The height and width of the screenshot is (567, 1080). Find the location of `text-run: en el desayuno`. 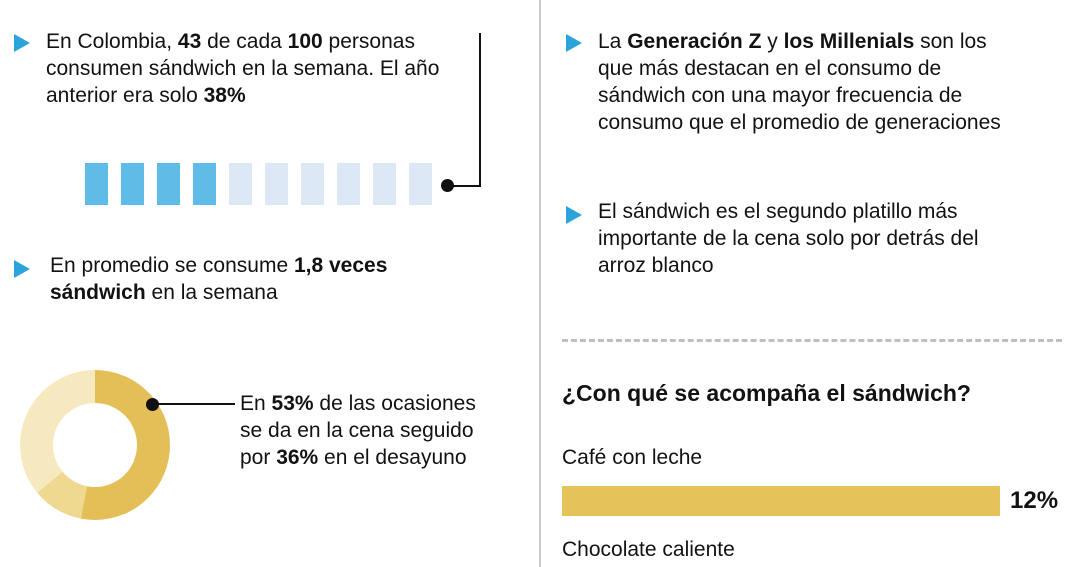

text-run: en el desayuno is located at coordinates (392, 457).